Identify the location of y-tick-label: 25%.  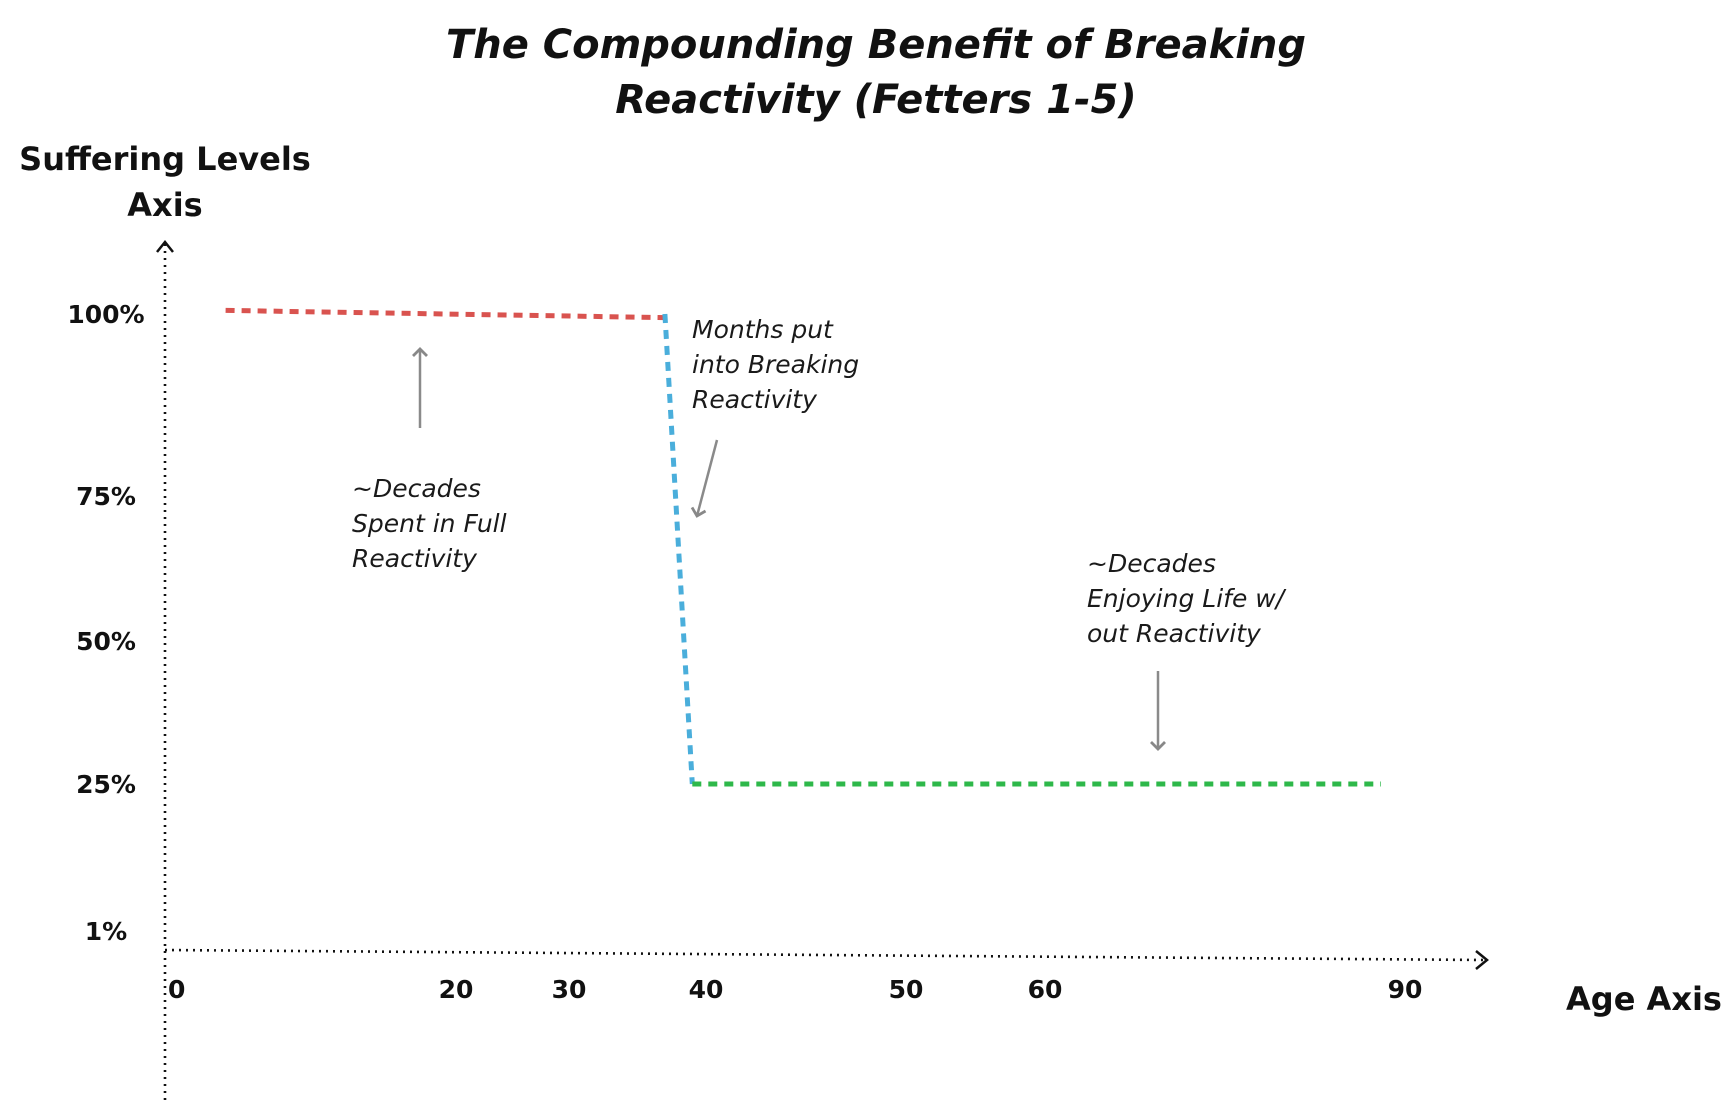
(106, 784).